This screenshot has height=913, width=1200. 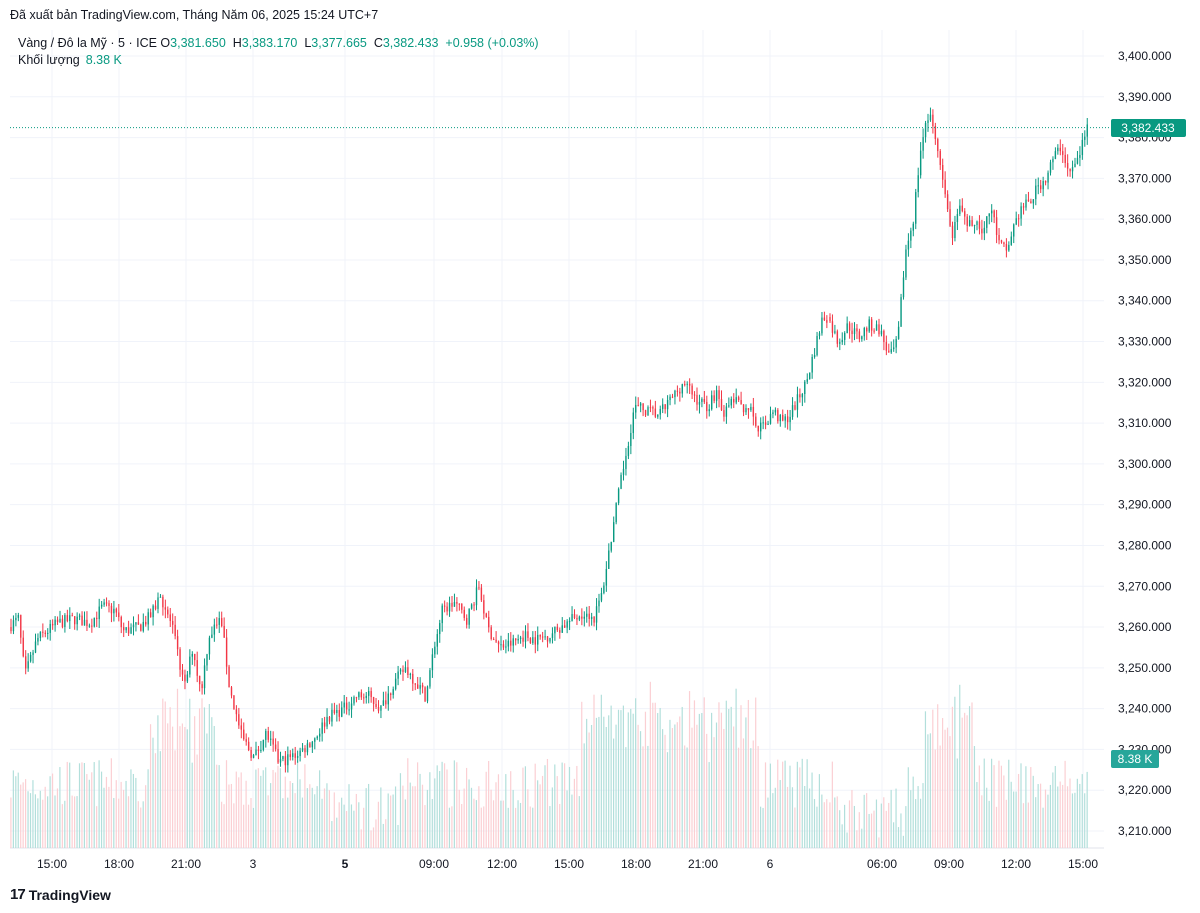 I want to click on y-tick-label: 3,310.000, so click(x=1145, y=423).